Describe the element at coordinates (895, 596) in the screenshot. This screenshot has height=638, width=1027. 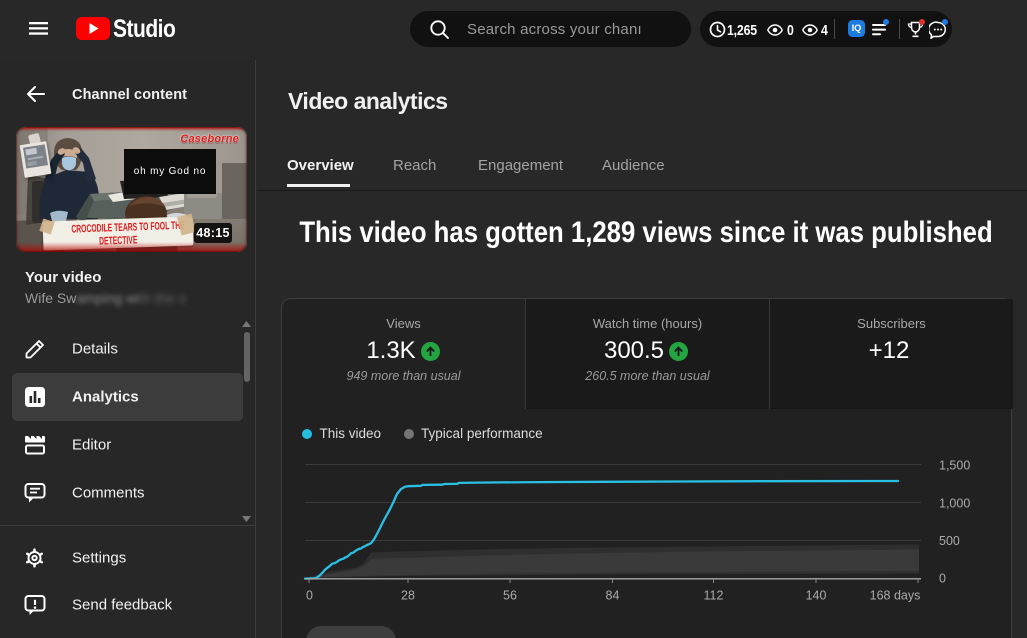
I see `svg-text: 168 days` at that location.